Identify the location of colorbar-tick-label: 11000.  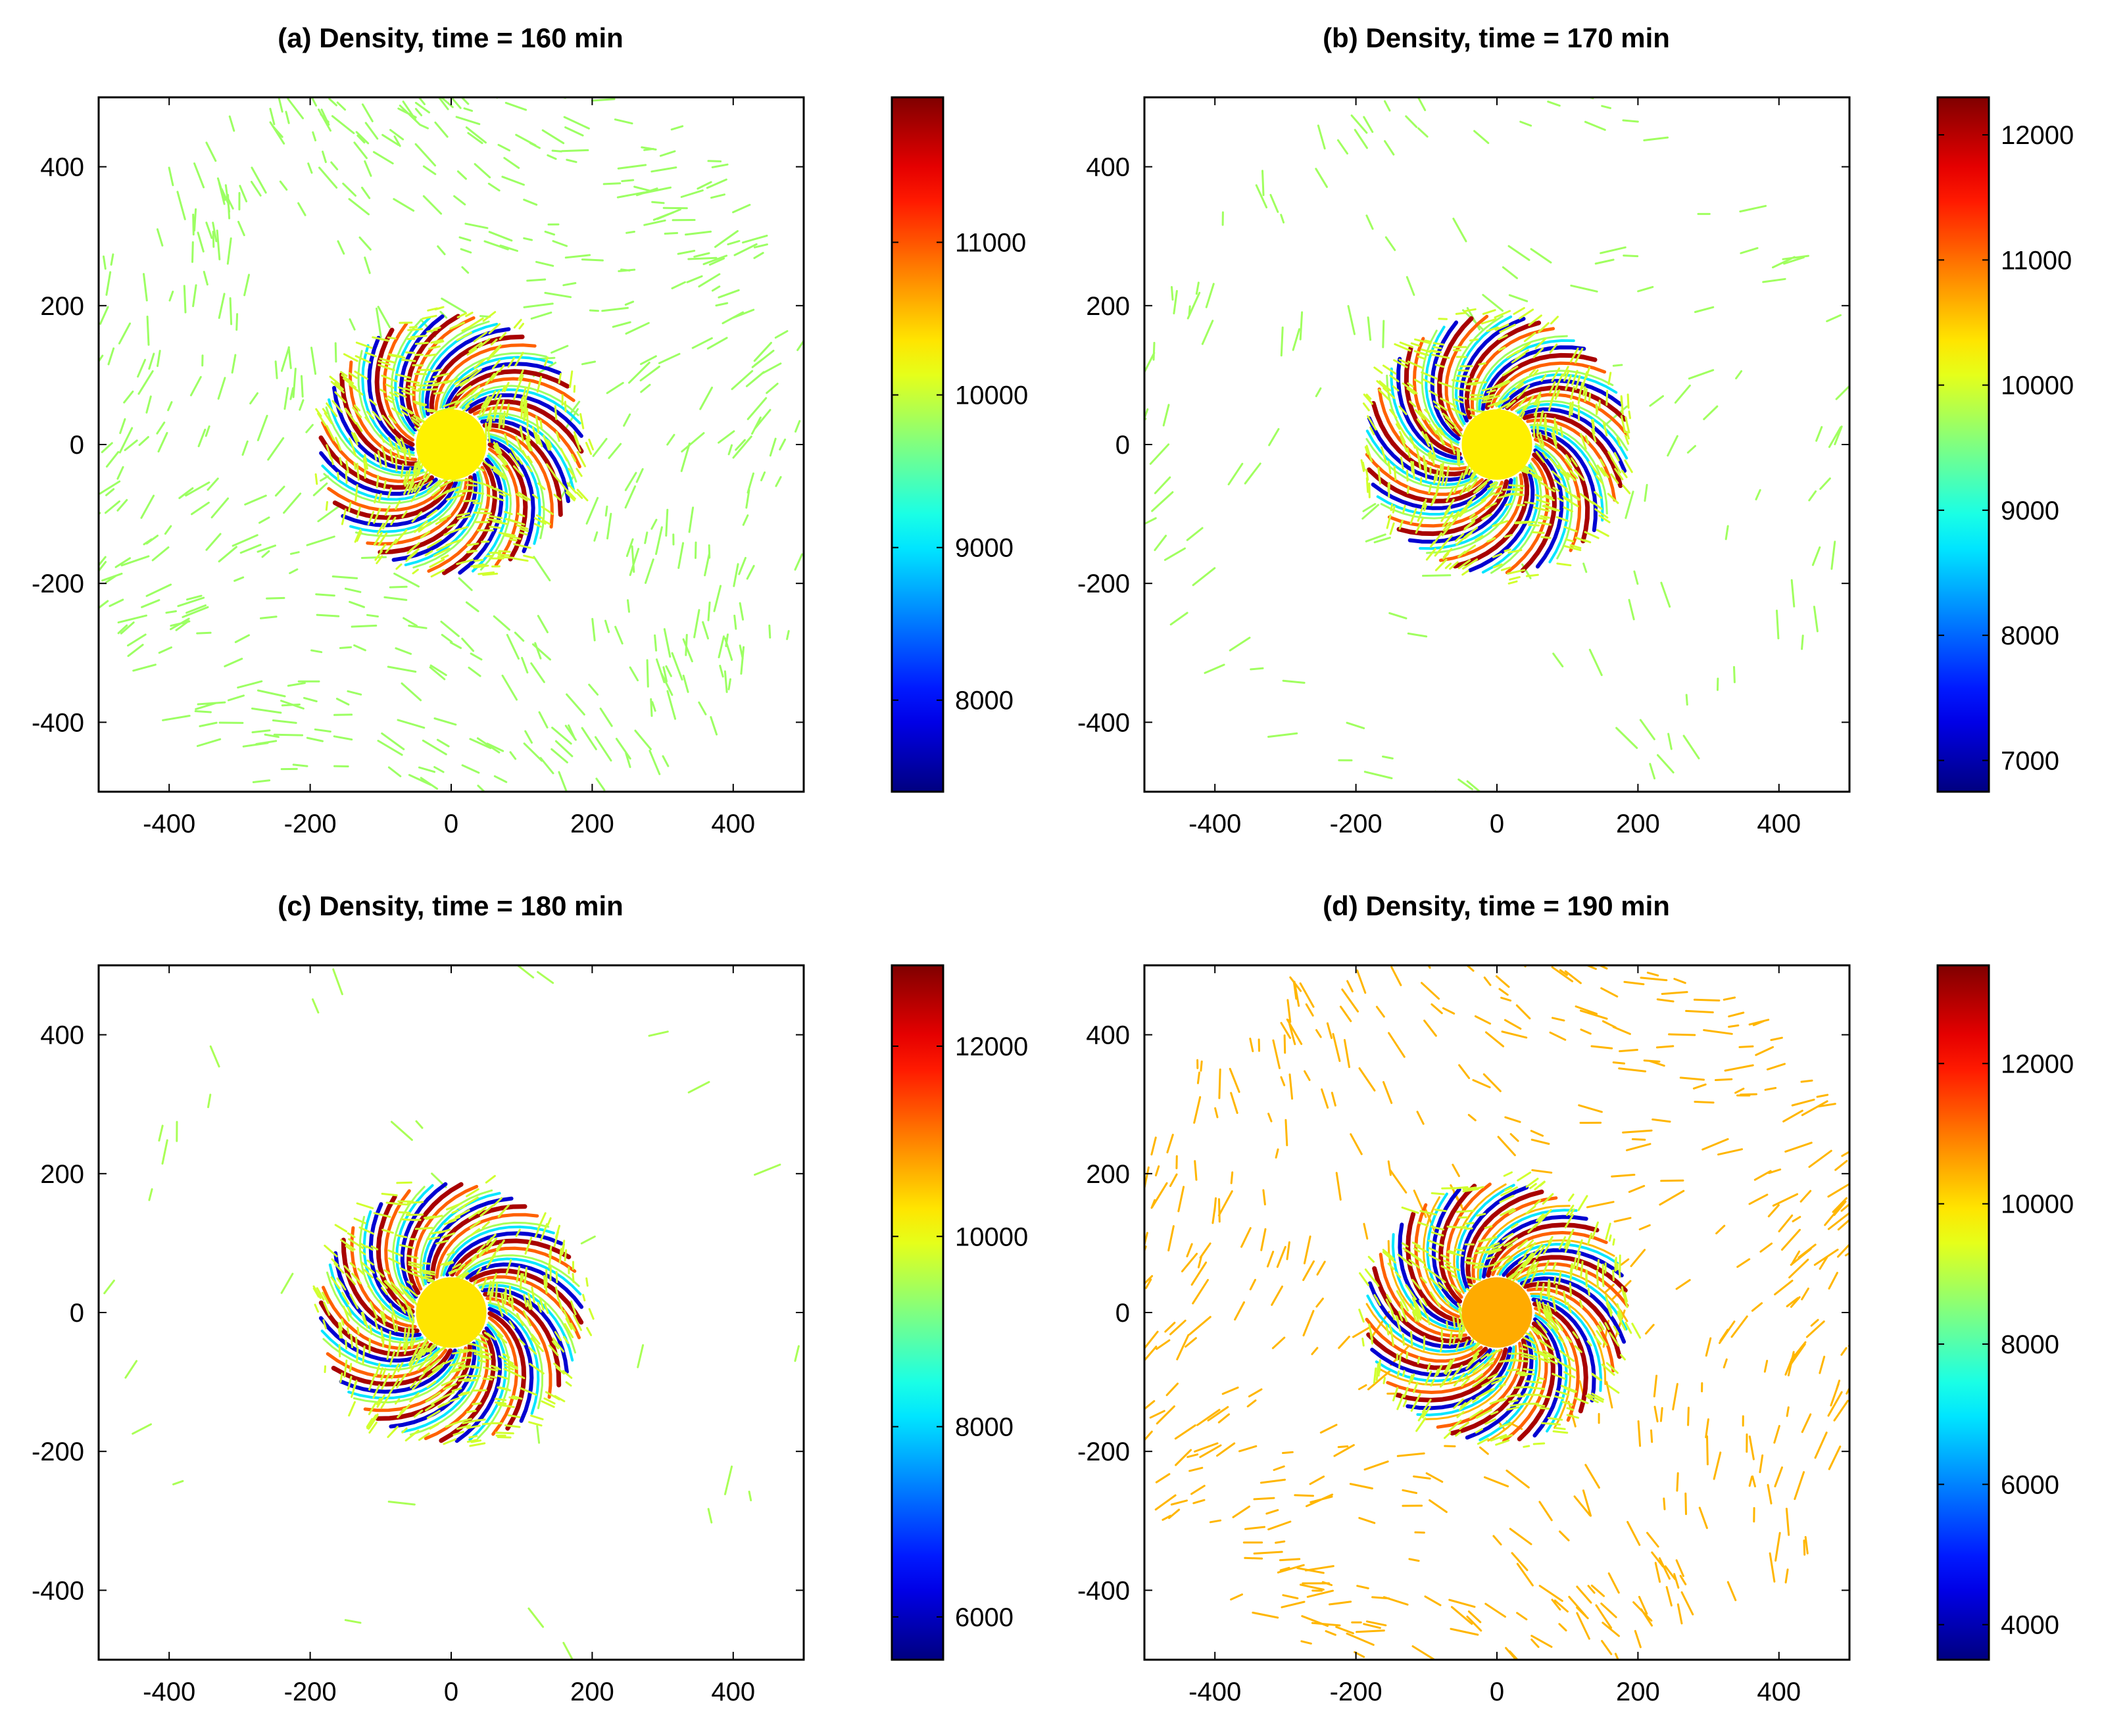
(990, 242).